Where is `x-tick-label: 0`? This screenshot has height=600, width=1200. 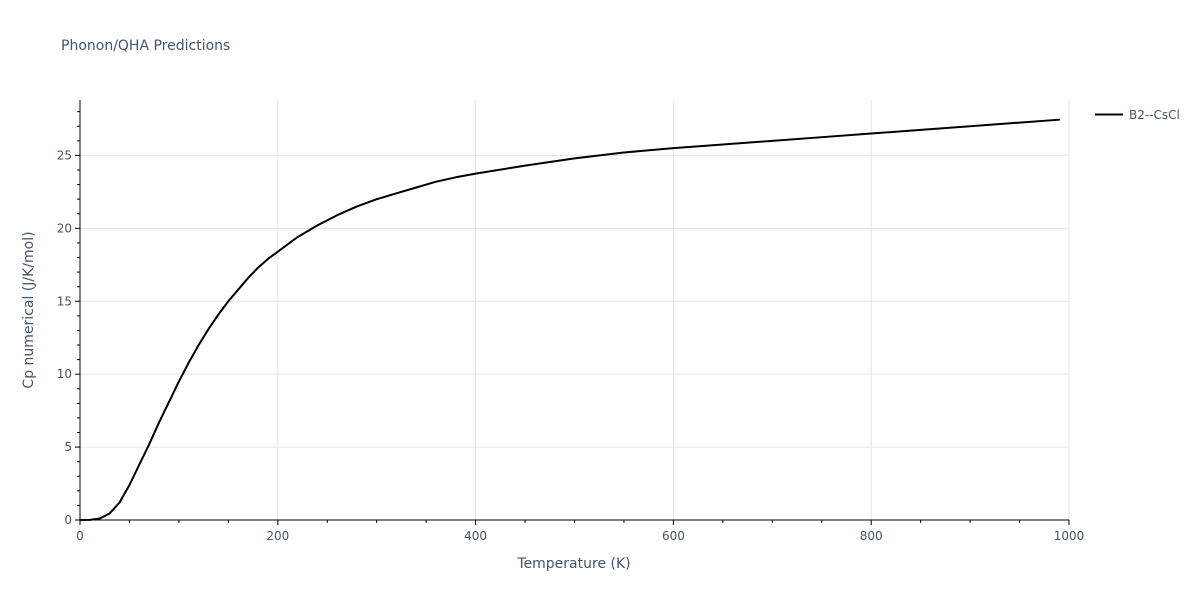 x-tick-label: 0 is located at coordinates (80, 536).